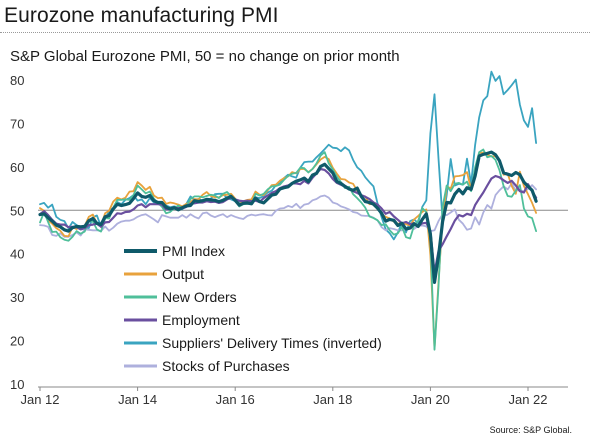  Describe the element at coordinates (235, 399) in the screenshot. I see `x-tick-label: Jan 16` at that location.